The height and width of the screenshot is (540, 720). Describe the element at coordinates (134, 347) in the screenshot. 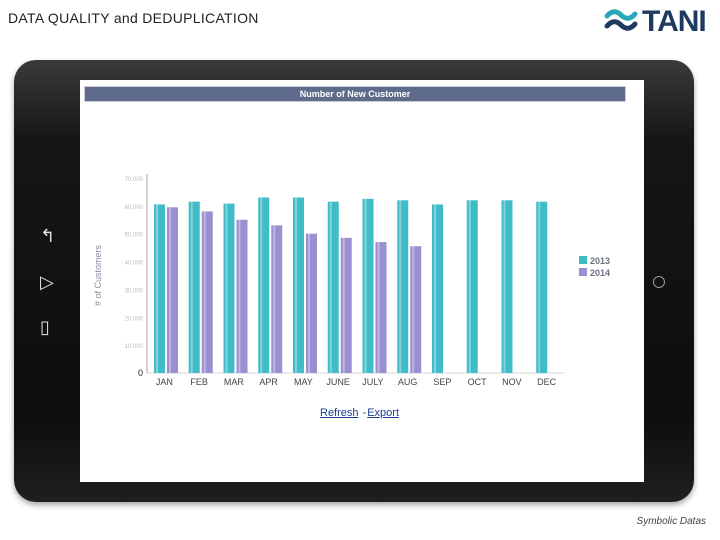

I see `y-tick-label: 10,000` at that location.